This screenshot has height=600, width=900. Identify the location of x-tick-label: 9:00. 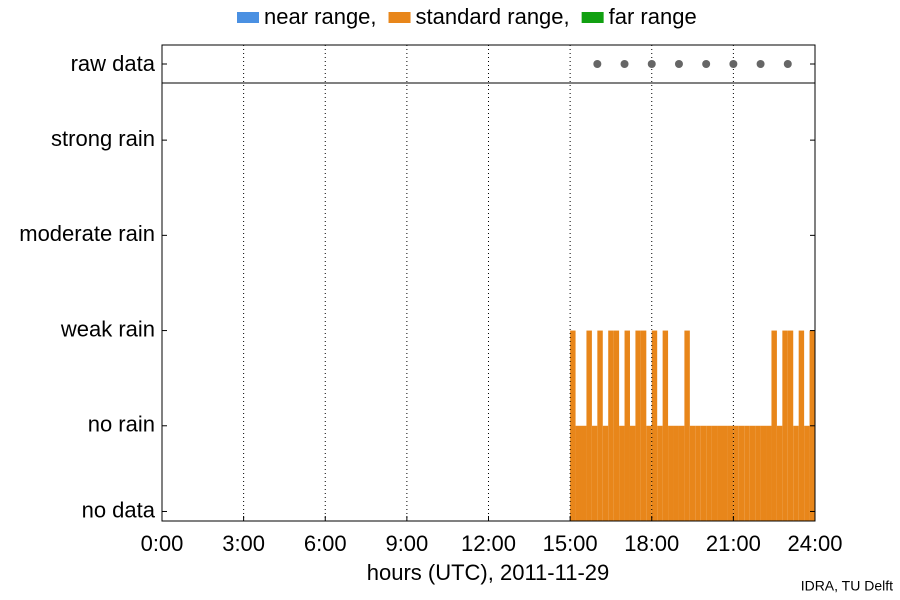
(406, 543).